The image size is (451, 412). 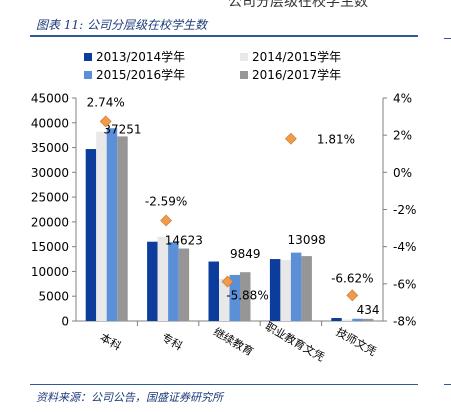 What do you see at coordinates (245, 254) in the screenshot?
I see `bar-value-label: 9849` at bounding box center [245, 254].